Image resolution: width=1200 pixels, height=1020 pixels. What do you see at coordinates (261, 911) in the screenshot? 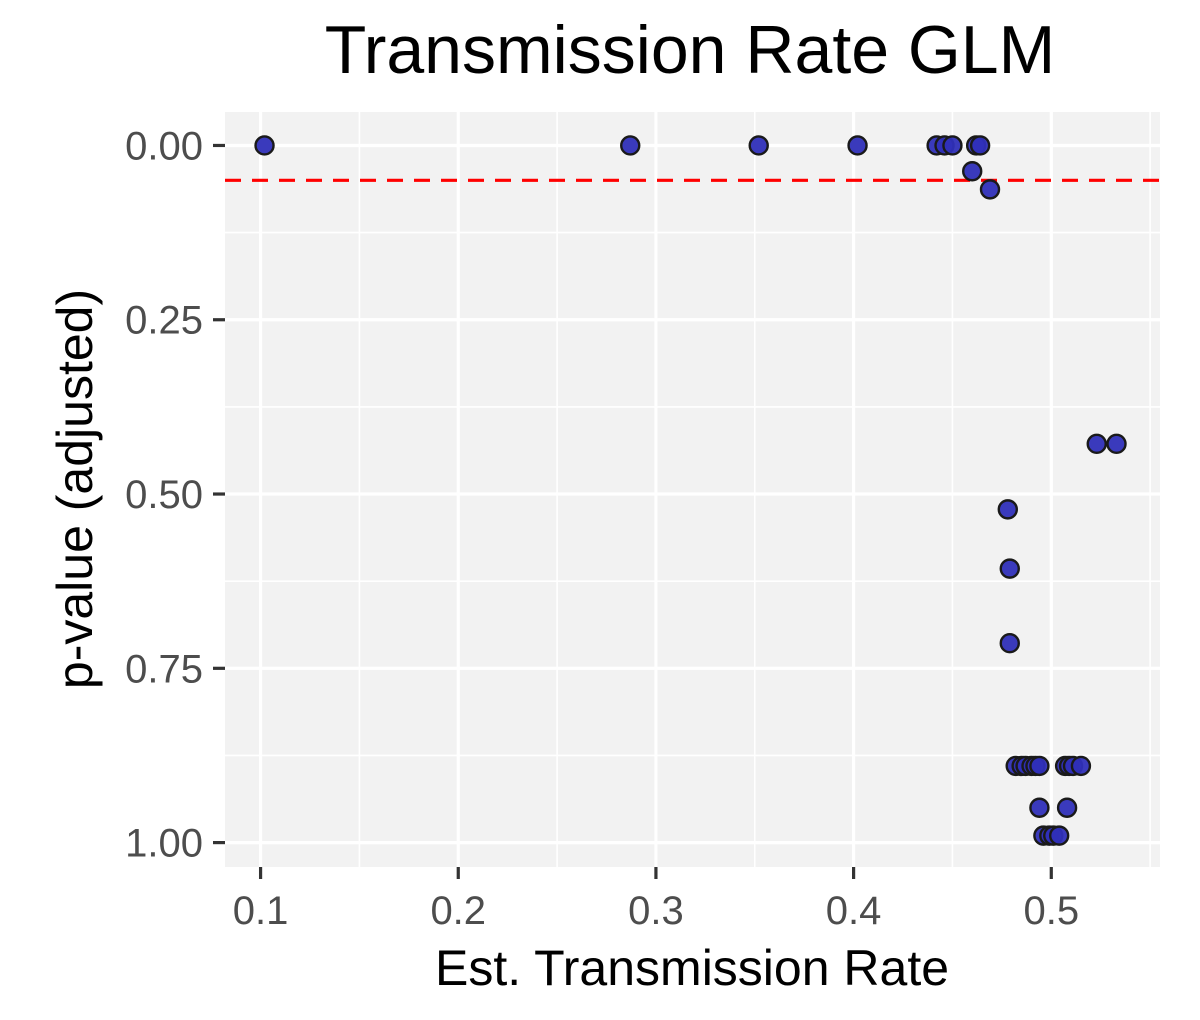
I see `x-tick-label: 0.1` at bounding box center [261, 911].